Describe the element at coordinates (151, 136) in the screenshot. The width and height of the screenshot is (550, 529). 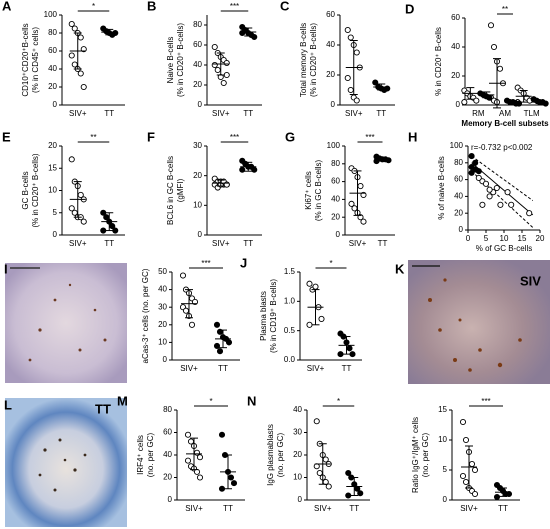
I see `panel-letter: F` at that location.